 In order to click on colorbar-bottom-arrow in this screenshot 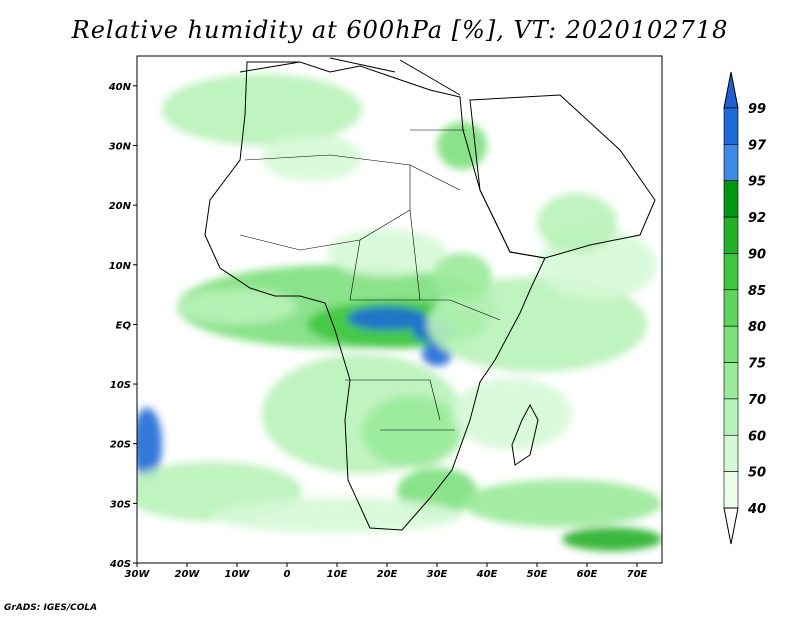, I will do `click(731, 526)`.